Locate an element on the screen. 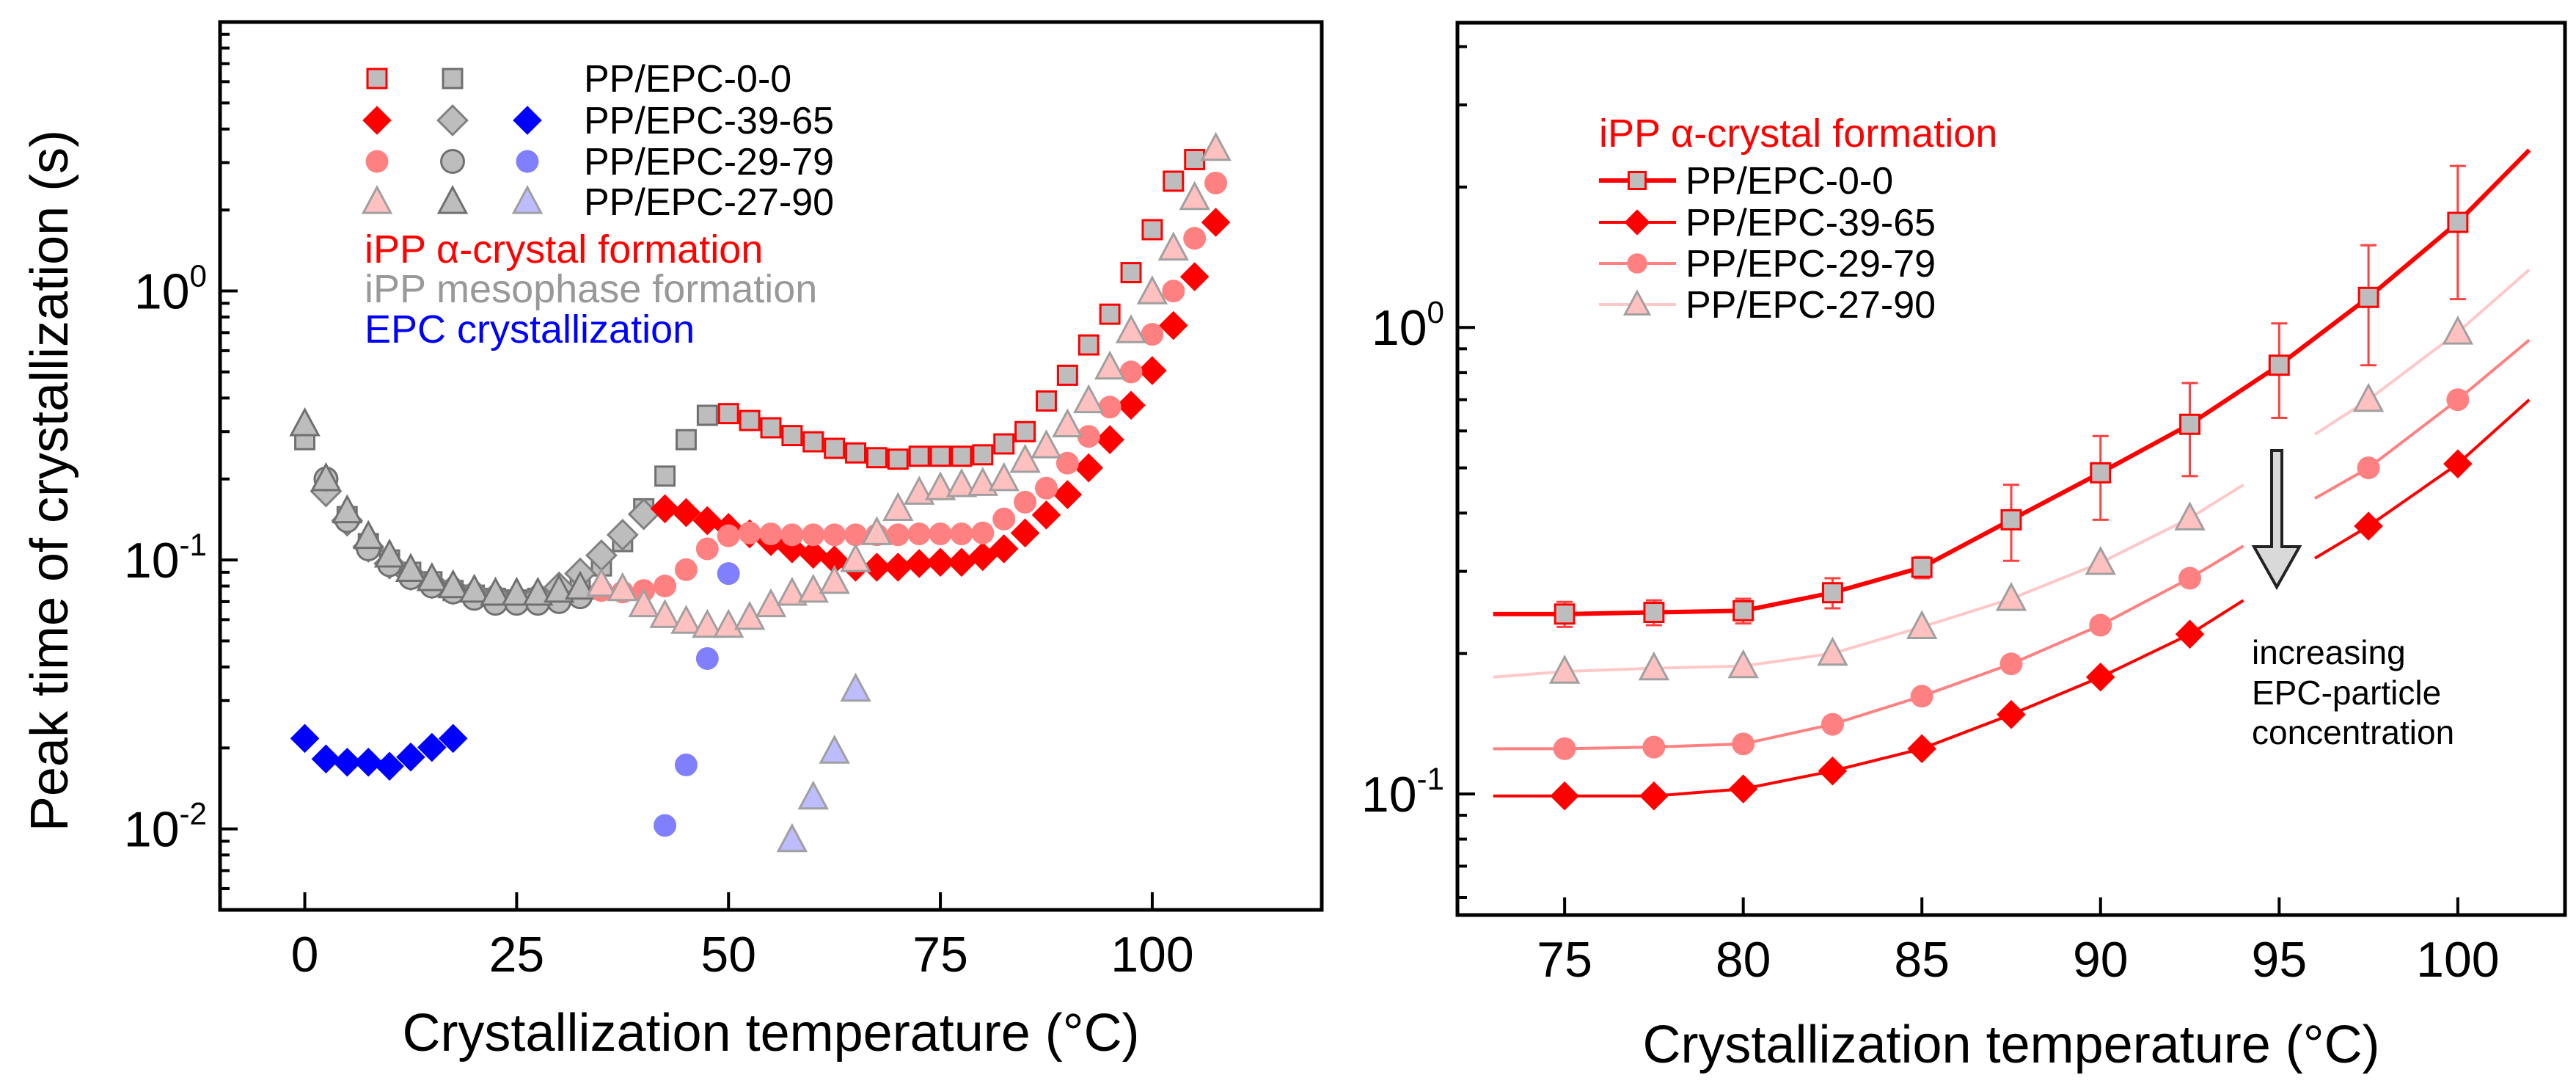  legend-group-label: EPC crystallization is located at coordinates (530, 329).